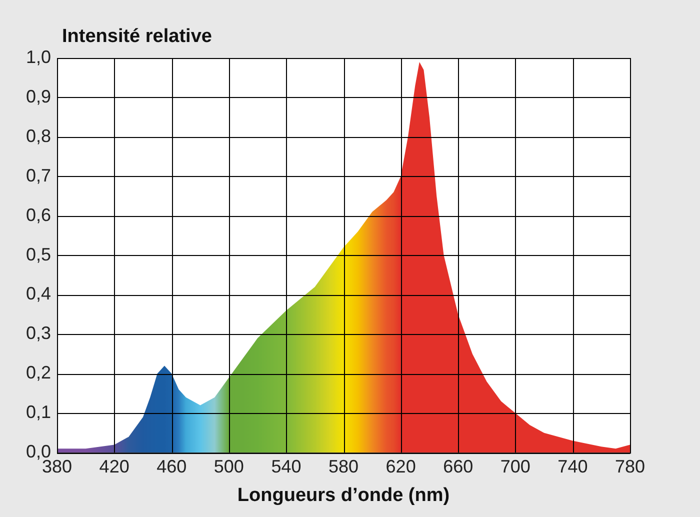 The width and height of the screenshot is (700, 517). Describe the element at coordinates (630, 466) in the screenshot. I see `x-tick-label: 780` at that location.